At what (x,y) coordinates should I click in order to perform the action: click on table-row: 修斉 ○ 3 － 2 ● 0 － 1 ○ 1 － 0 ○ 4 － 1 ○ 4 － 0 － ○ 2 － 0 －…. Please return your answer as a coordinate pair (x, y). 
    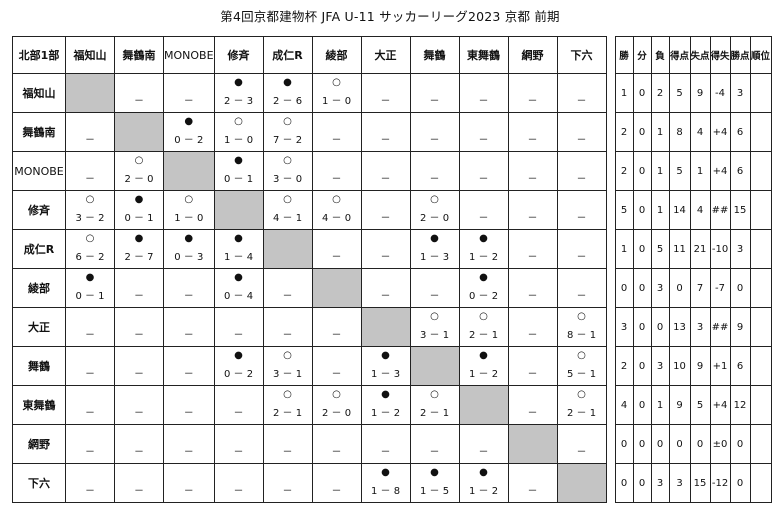
    Looking at the image, I should click on (392, 210).